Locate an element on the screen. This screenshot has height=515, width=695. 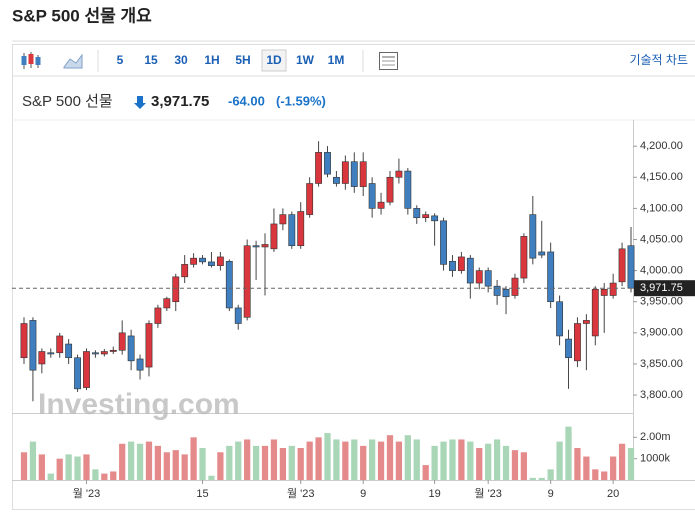
y-tick-label: 3,950.00 is located at coordinates (661, 302).